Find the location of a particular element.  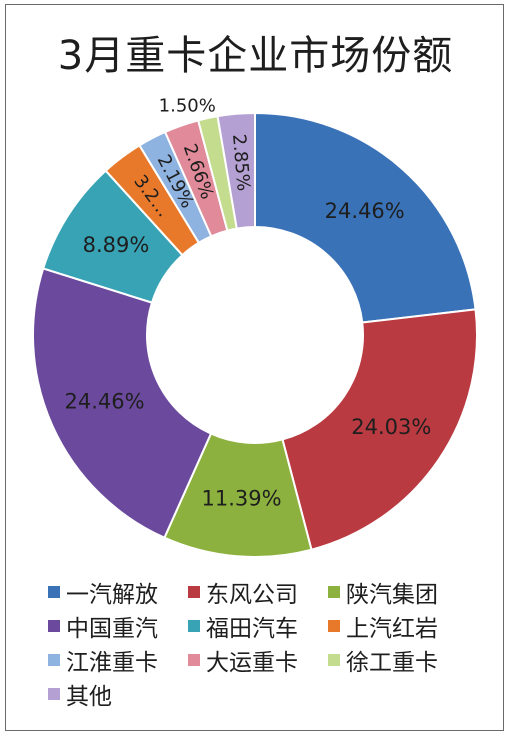

legend-item-8: 大运重卡 is located at coordinates (258, 660).